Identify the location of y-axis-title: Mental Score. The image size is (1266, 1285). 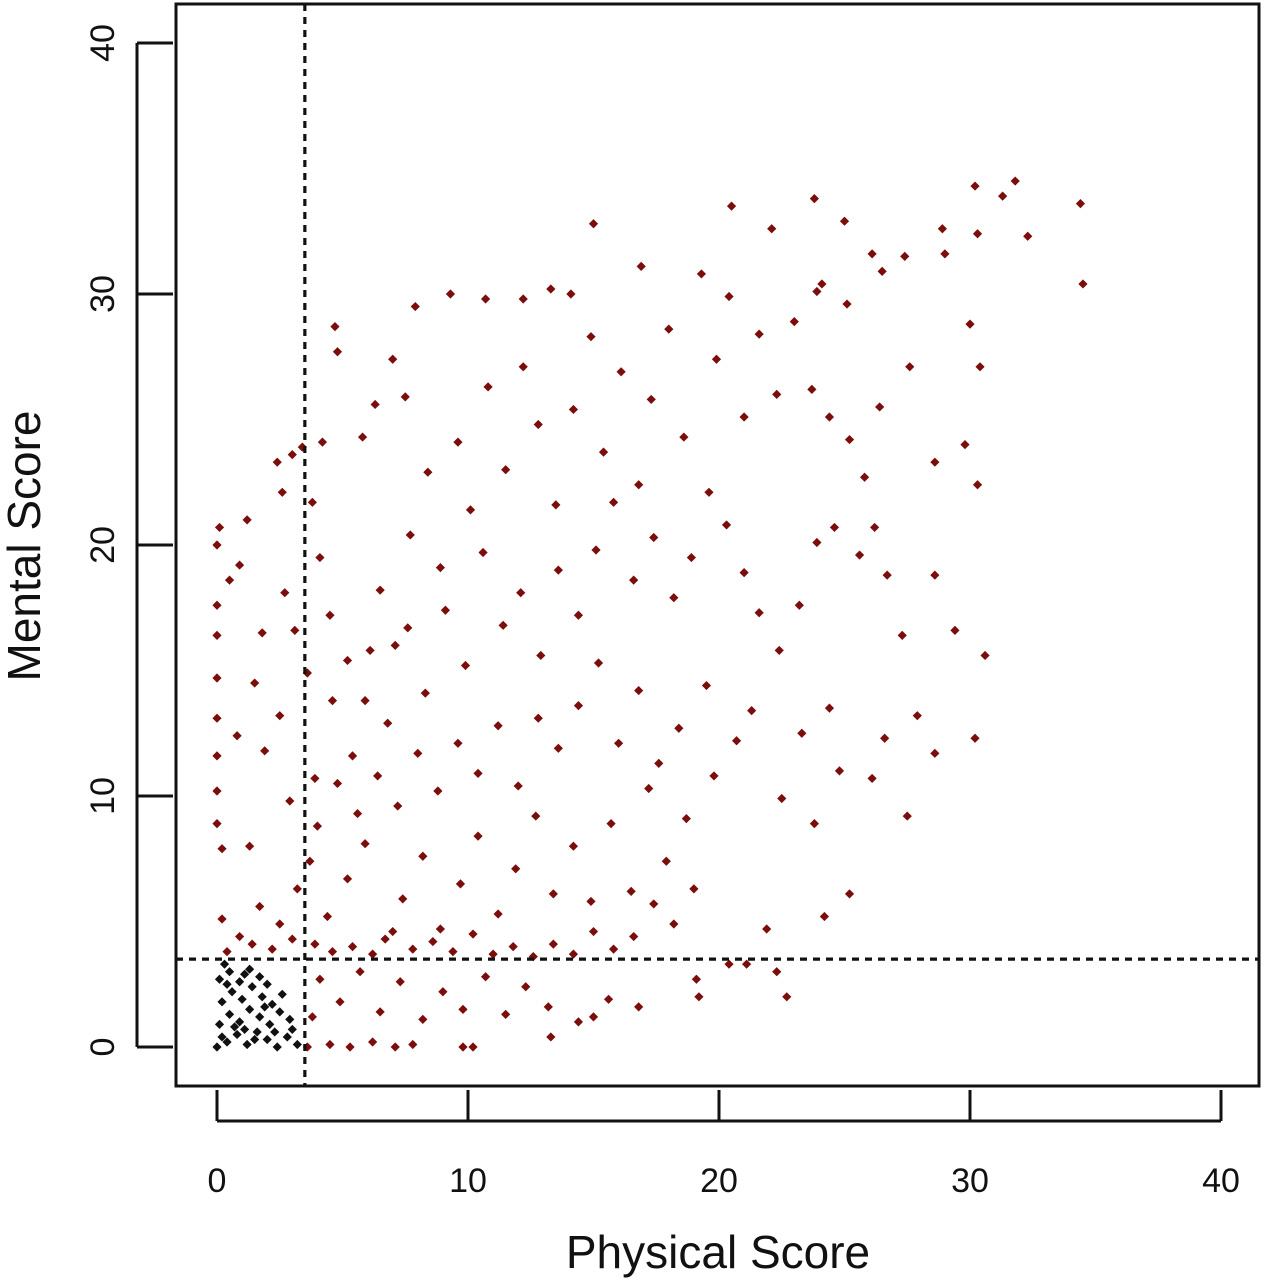
(25, 545).